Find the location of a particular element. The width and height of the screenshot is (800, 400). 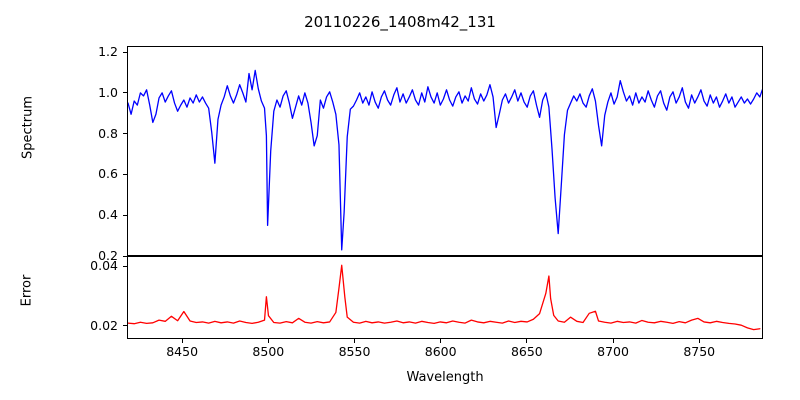

x-tick-label: 8550 is located at coordinates (354, 351).